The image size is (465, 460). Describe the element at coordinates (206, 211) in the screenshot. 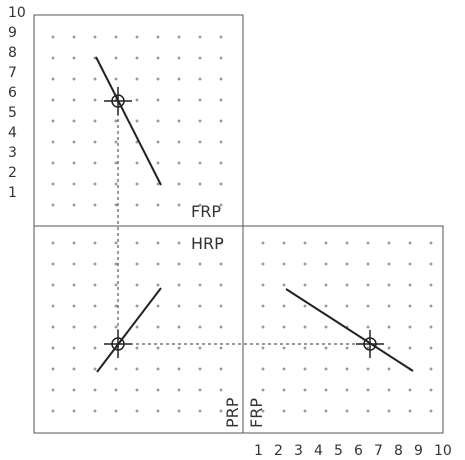

I see `frp-label: FRP` at that location.